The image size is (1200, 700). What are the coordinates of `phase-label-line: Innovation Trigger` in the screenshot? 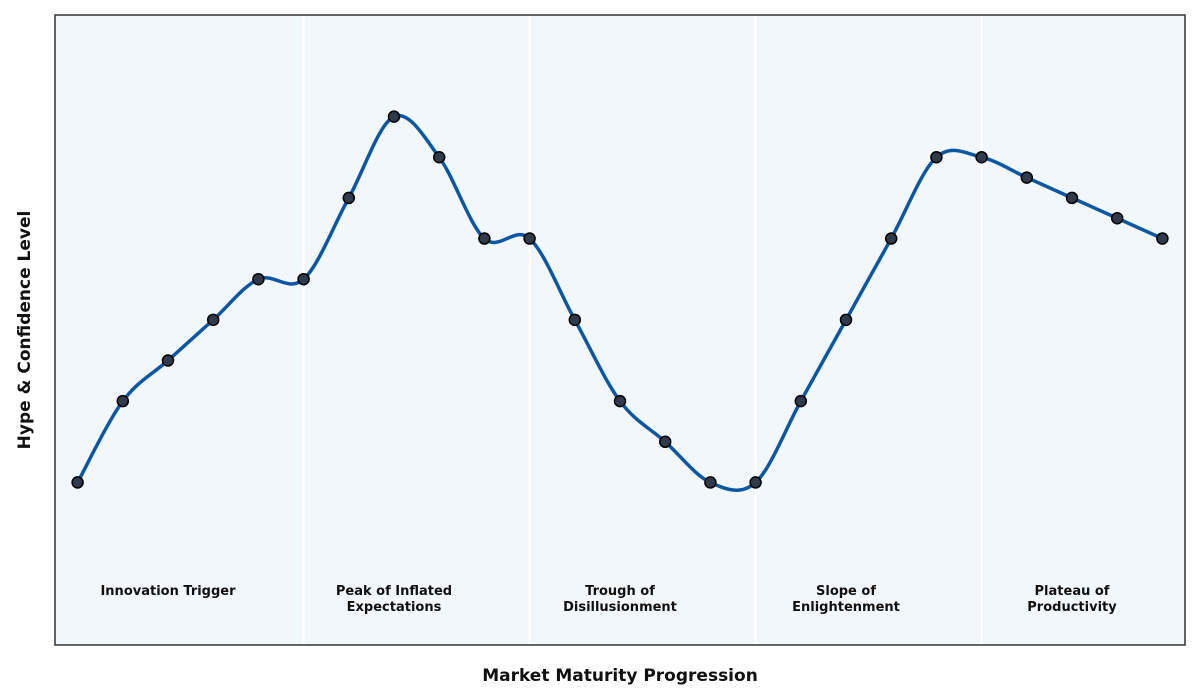 It's located at (168, 591).